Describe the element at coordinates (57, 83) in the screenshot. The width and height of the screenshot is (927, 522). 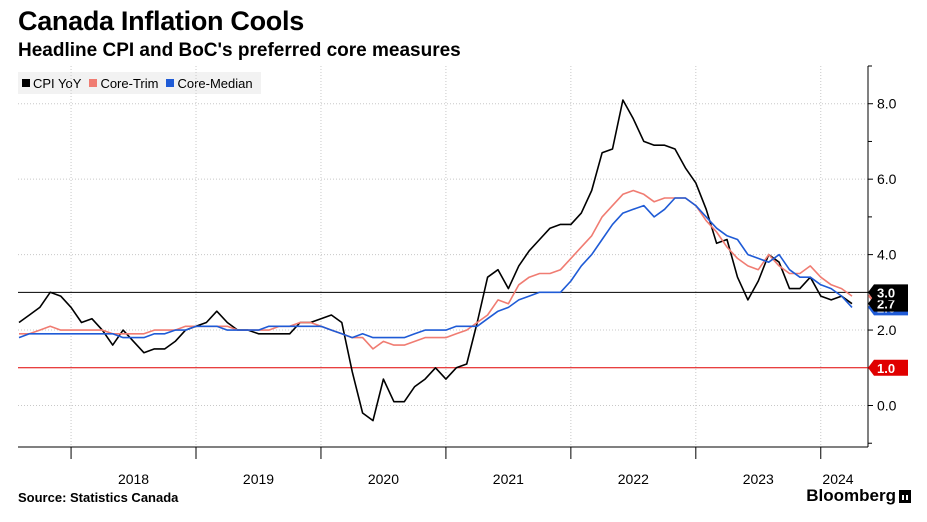
I see `legend-label-cpi: CPI YoY` at that location.